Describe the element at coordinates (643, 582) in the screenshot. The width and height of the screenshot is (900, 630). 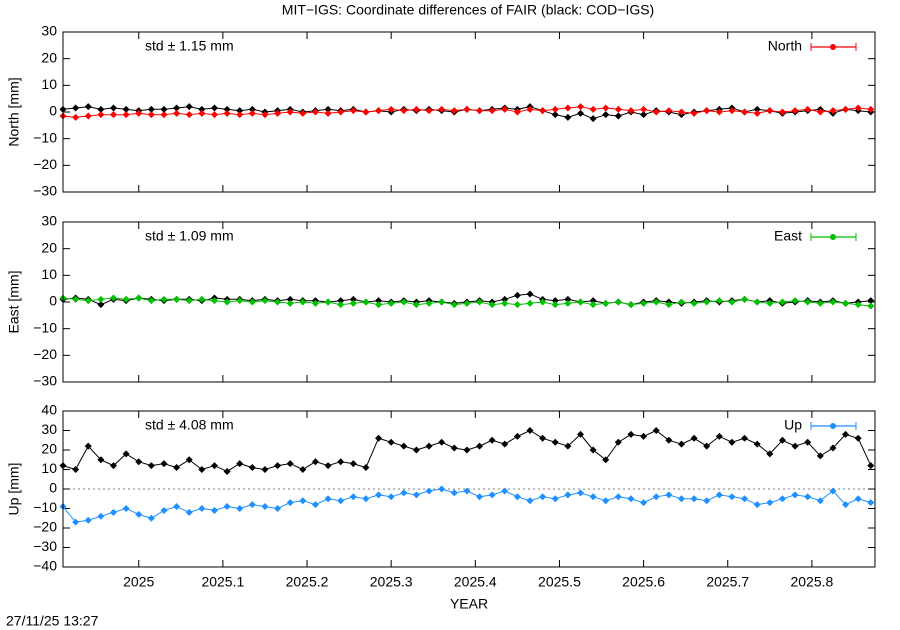
I see `x-tick-label: 2025.6` at that location.